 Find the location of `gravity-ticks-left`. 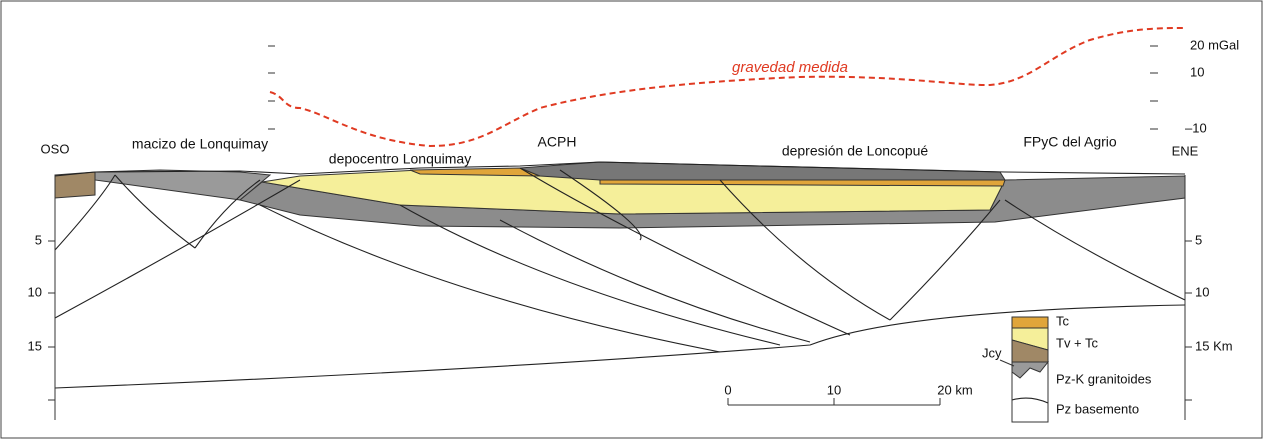

gravity-ticks-left is located at coordinates (271, 87).